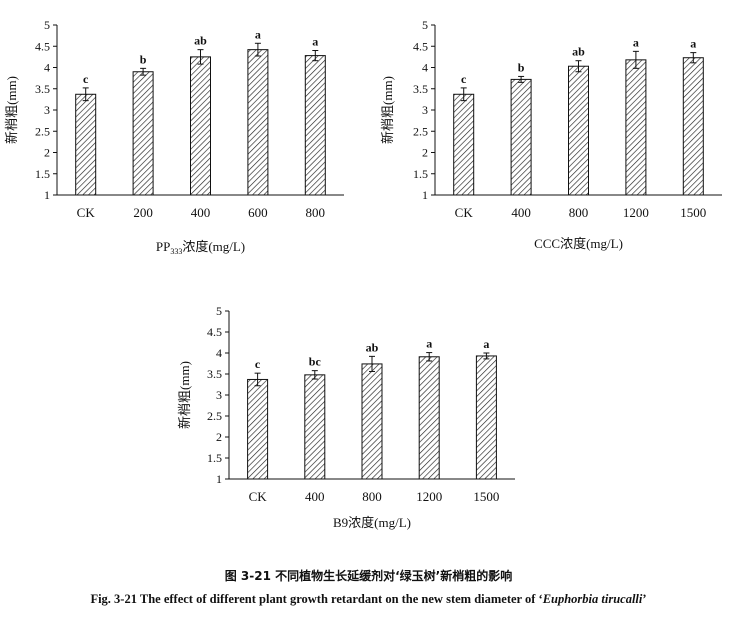 The height and width of the screenshot is (626, 737). What do you see at coordinates (644, 599) in the screenshot?
I see `caption-en-suffix: ’` at bounding box center [644, 599].